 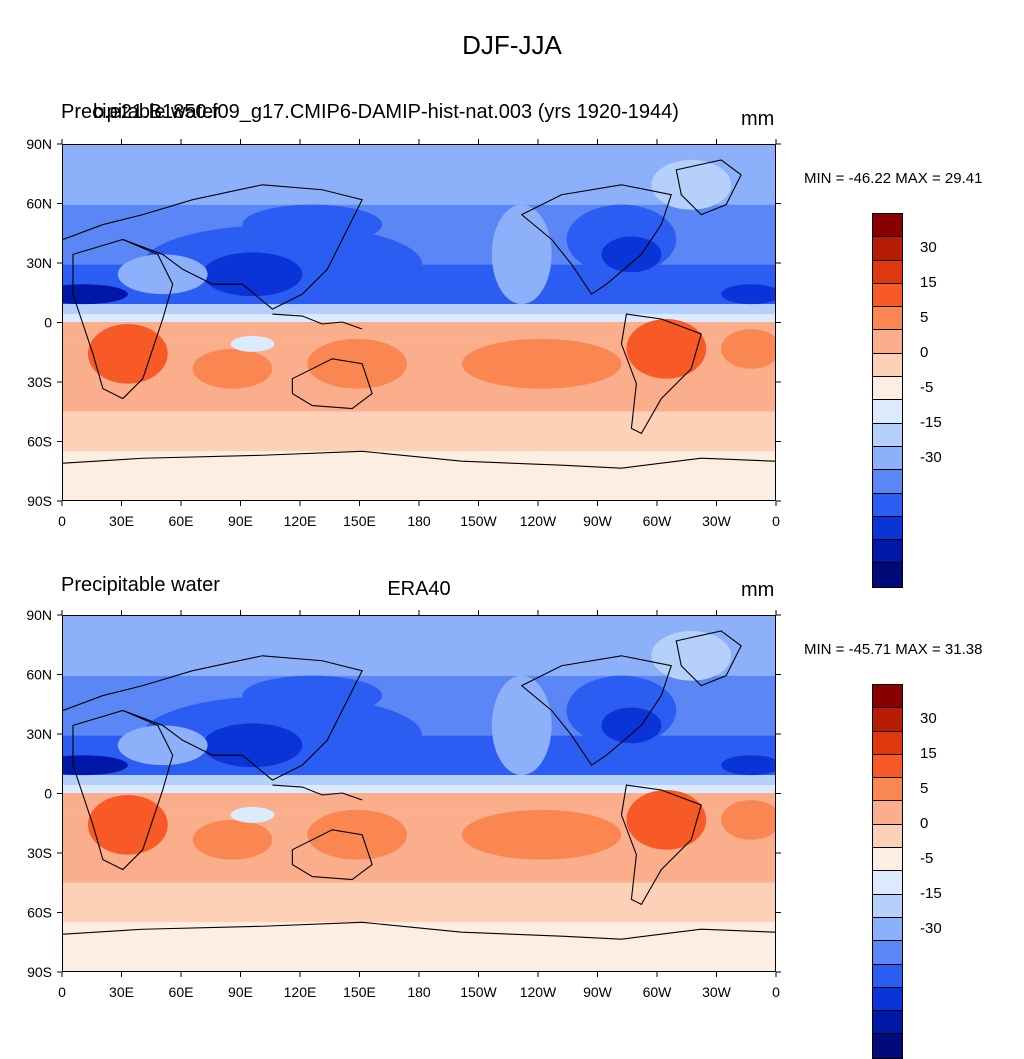 I want to click on equator-light, so click(x=419, y=318).